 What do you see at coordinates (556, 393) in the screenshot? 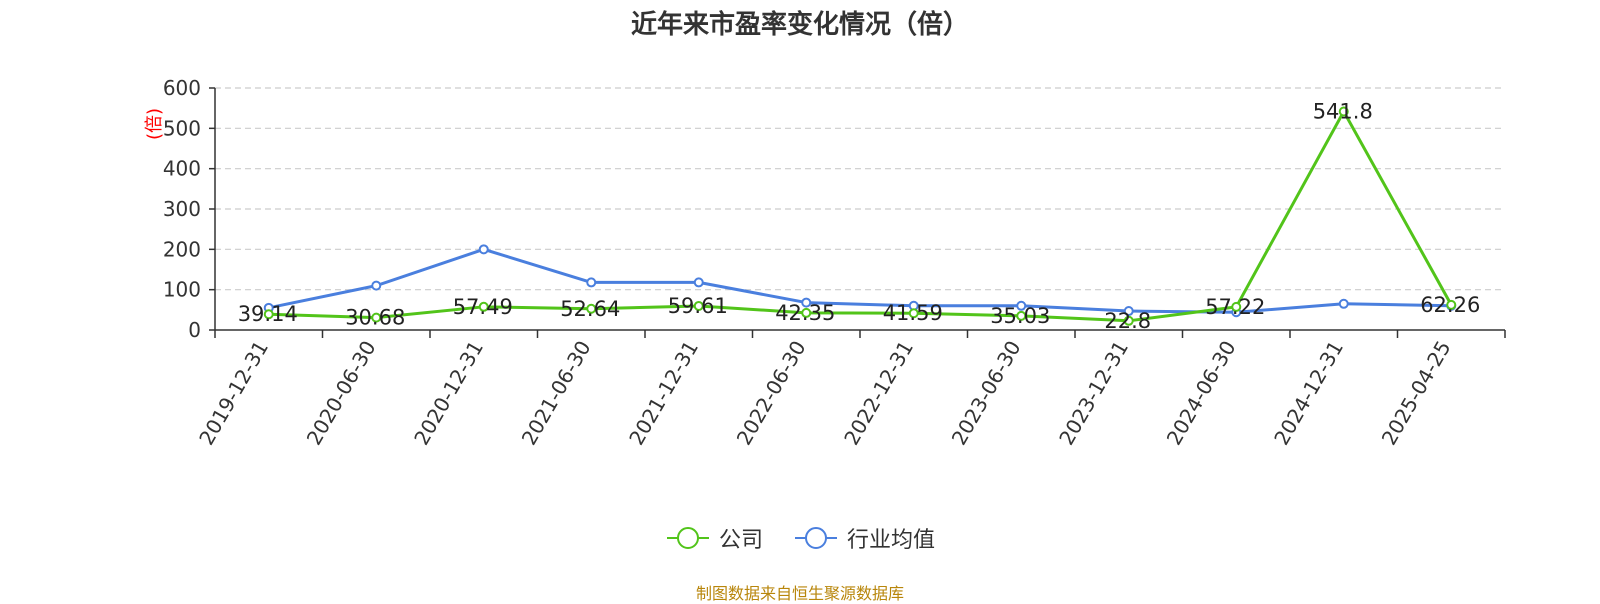
I see `x-tick-label: 2021-06-30` at bounding box center [556, 393].